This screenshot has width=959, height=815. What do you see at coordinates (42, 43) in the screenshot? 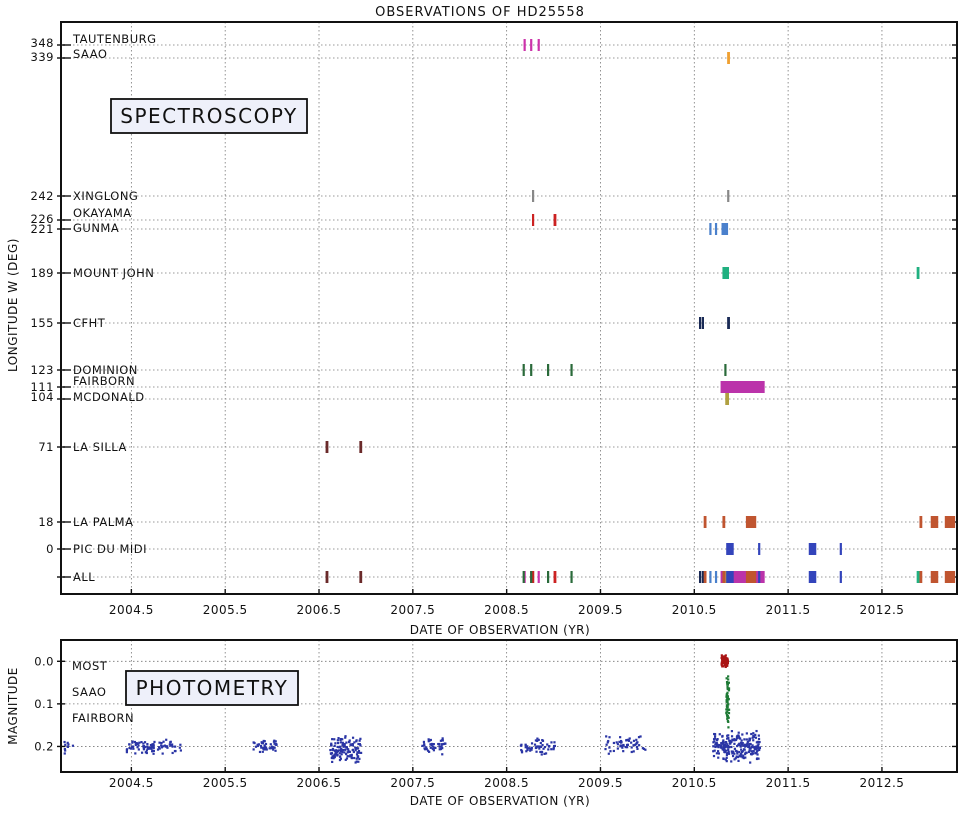
I see `spectroscopy-ytick-label: 348` at bounding box center [42, 43].